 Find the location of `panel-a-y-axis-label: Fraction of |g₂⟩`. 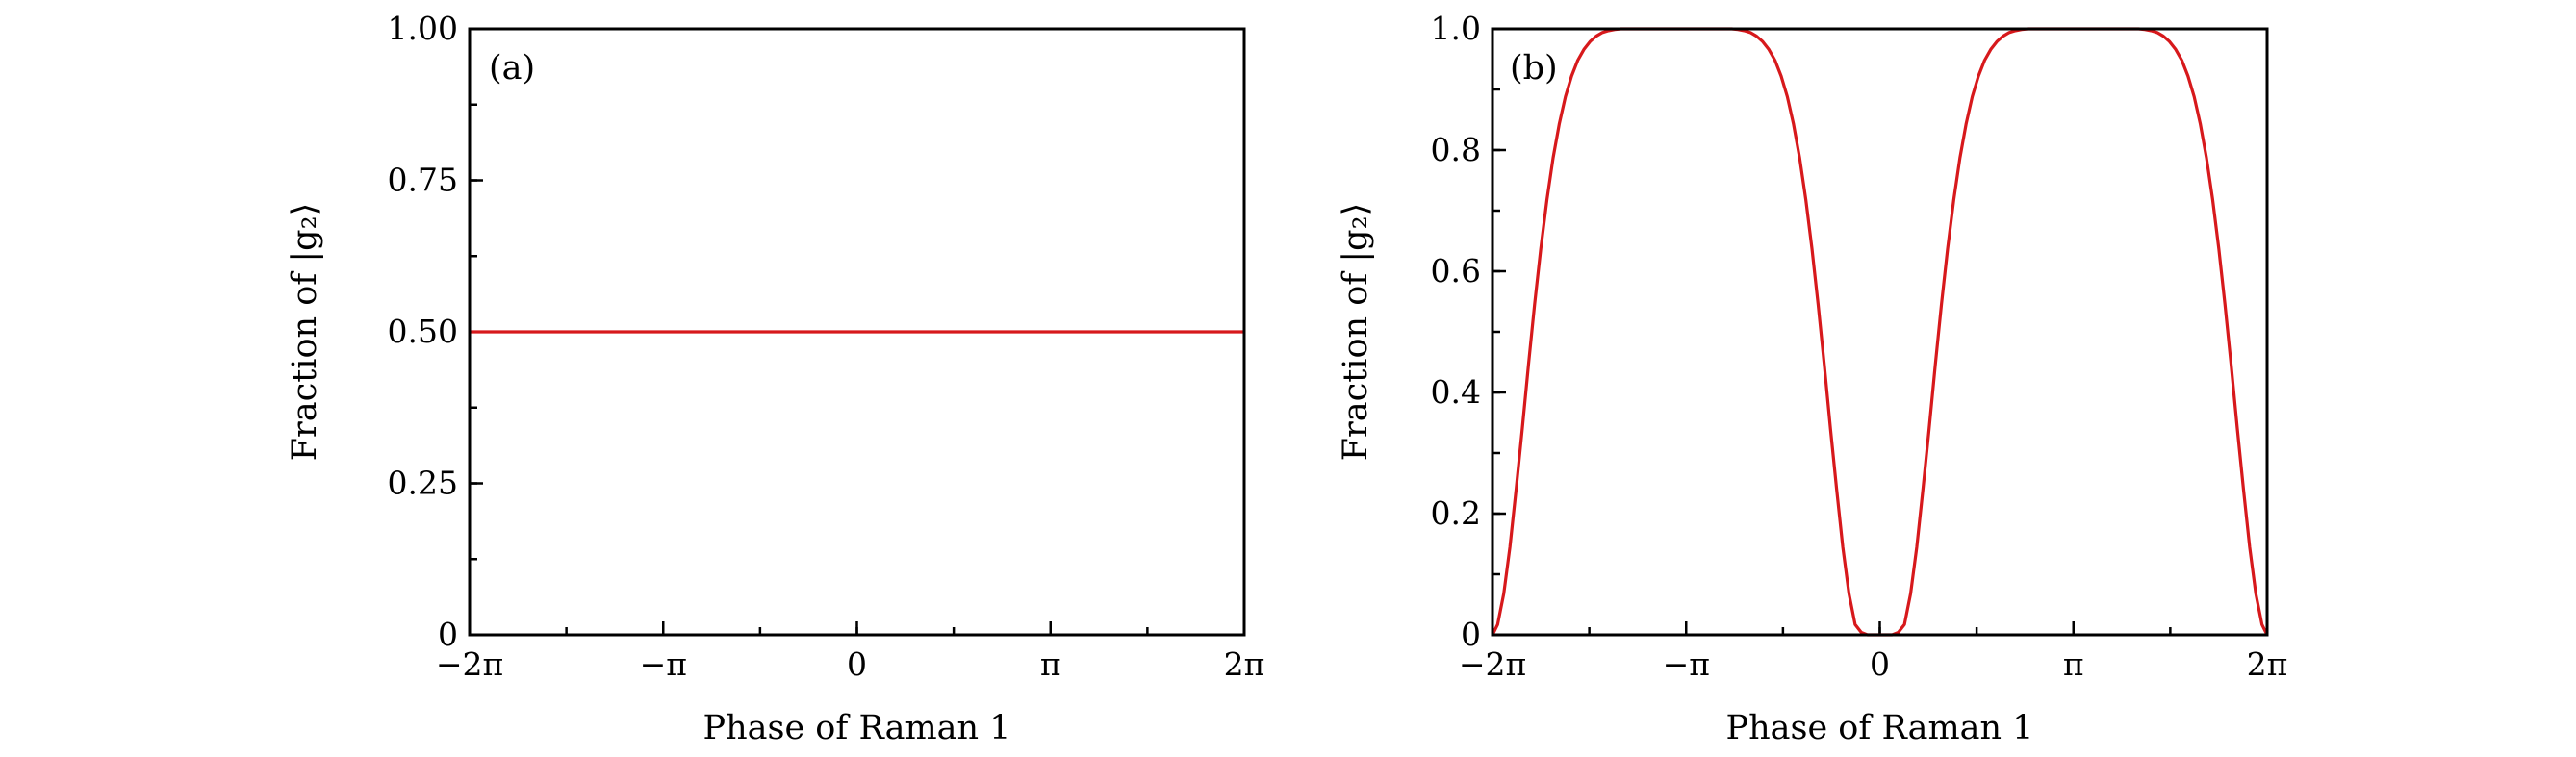

panel-a-y-axis-label: Fraction of |g₂⟩ is located at coordinates (305, 332).